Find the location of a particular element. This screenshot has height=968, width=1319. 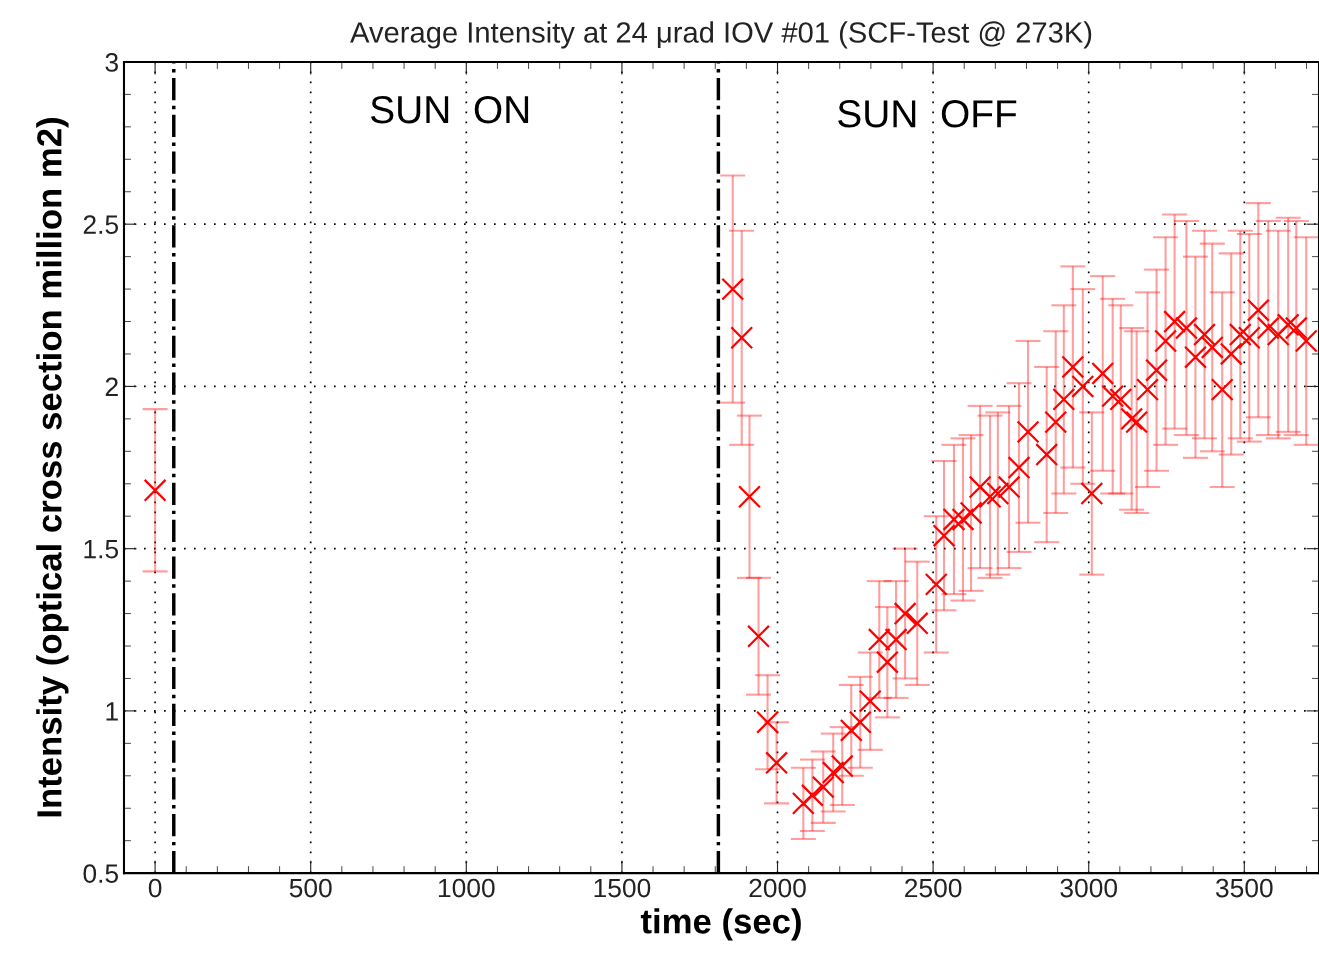

x-tick-label: 1000 is located at coordinates (466, 888).